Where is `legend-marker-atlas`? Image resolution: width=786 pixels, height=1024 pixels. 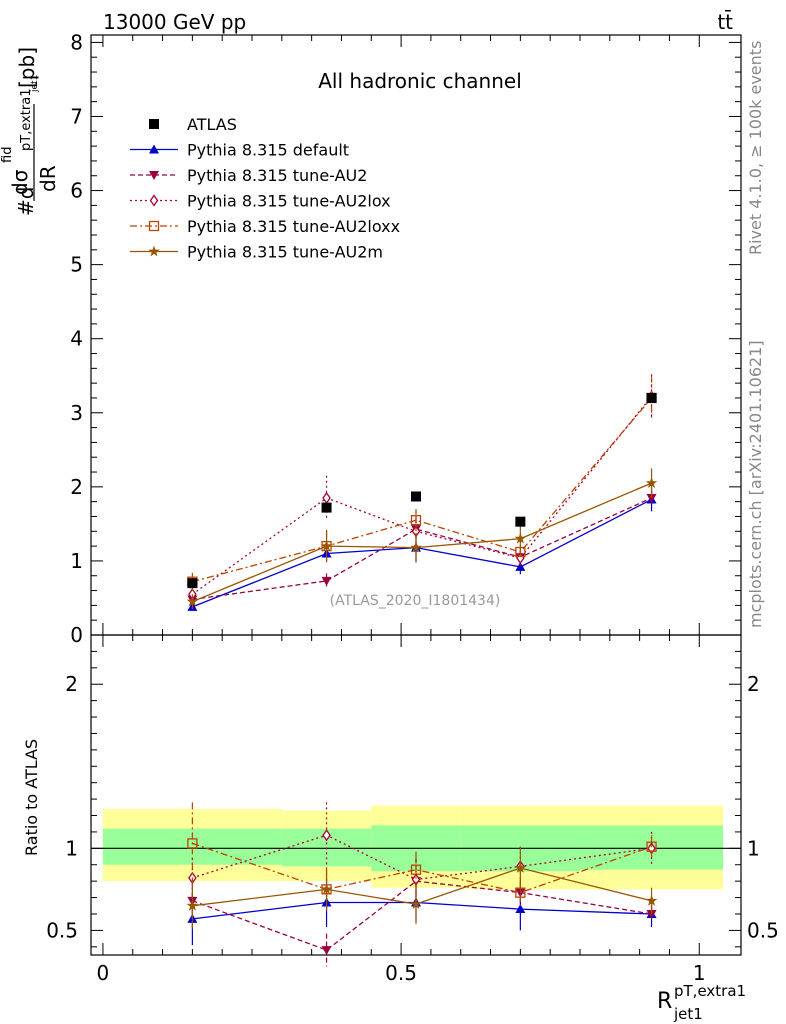 legend-marker-atlas is located at coordinates (154, 124).